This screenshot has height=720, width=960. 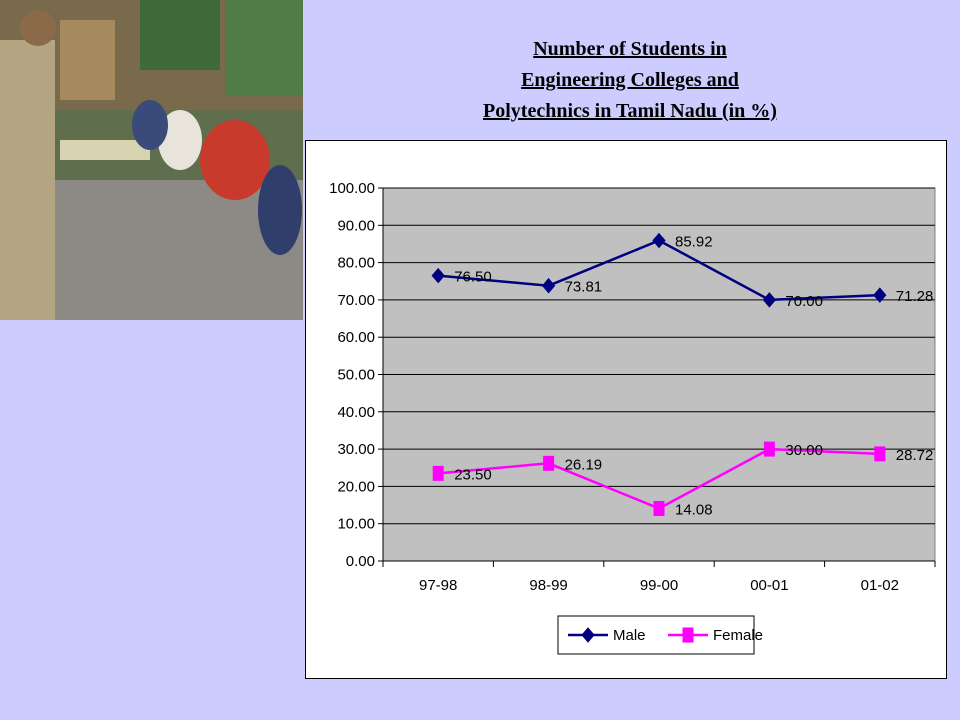 I want to click on data-label-female: 28.72, so click(x=915, y=455).